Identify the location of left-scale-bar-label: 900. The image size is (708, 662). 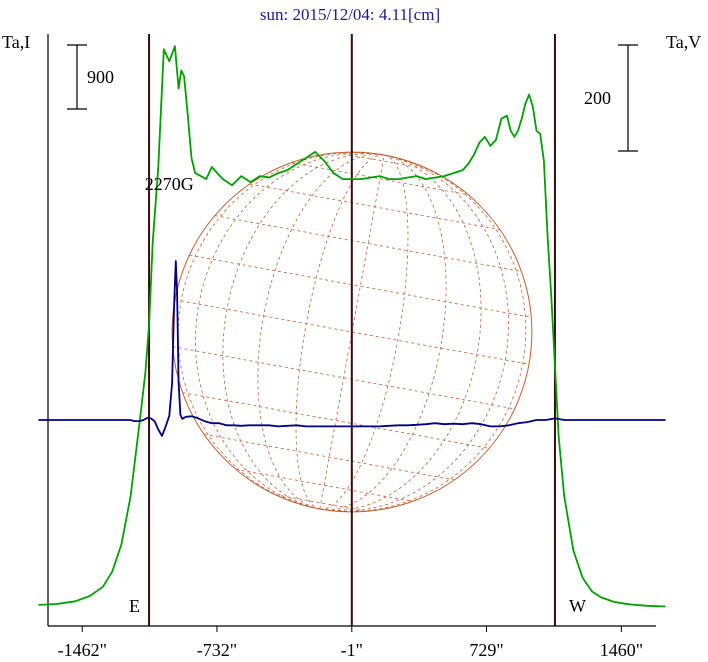
(100, 77).